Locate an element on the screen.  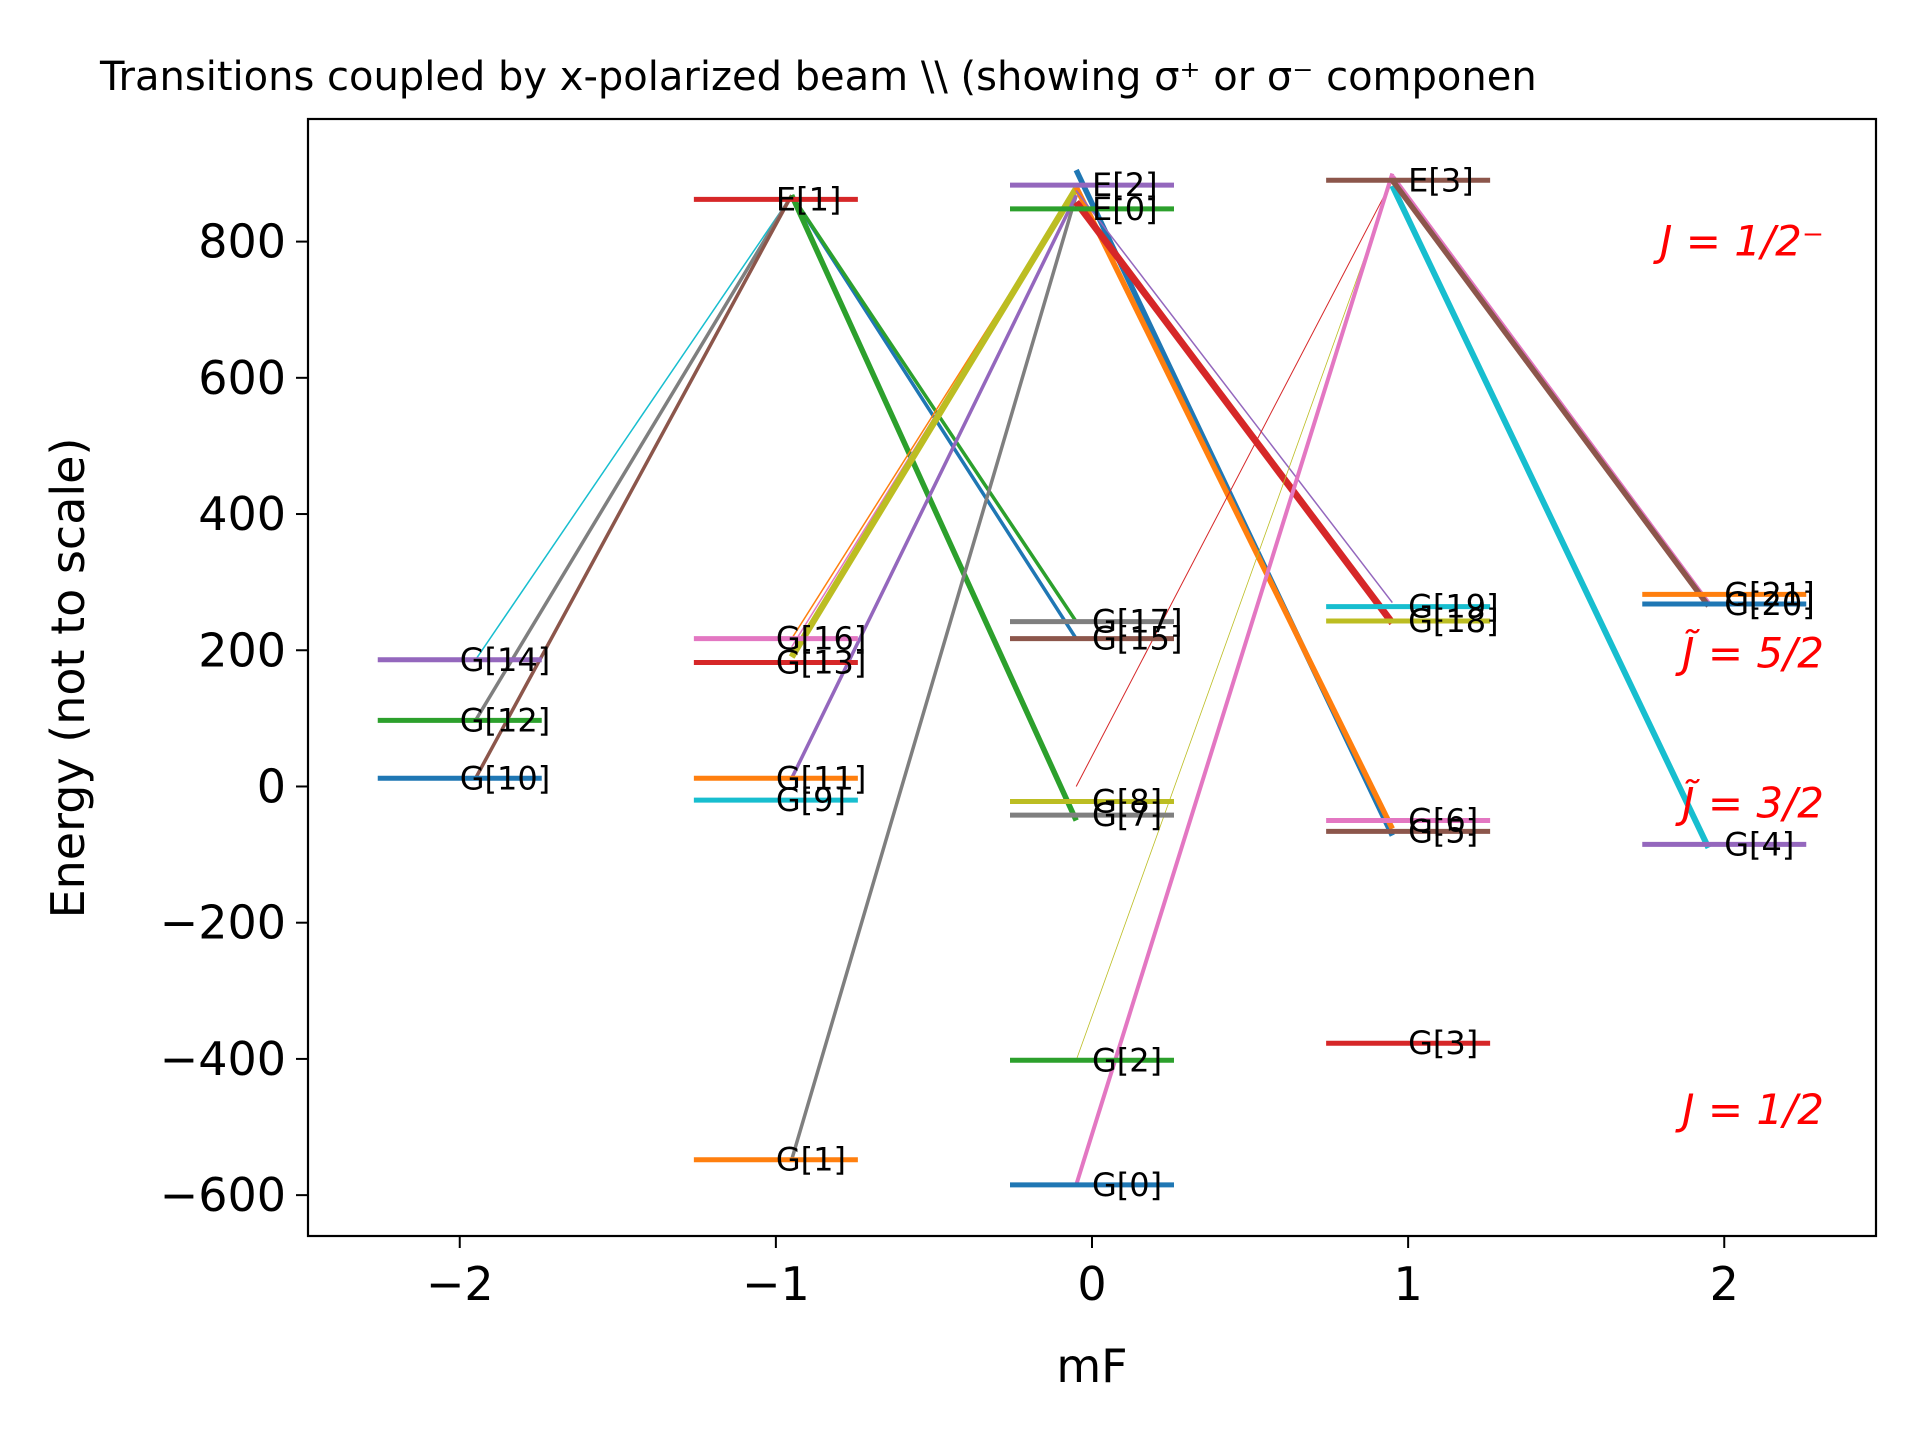
level-label-g16: G[16] is located at coordinates (821, 639).